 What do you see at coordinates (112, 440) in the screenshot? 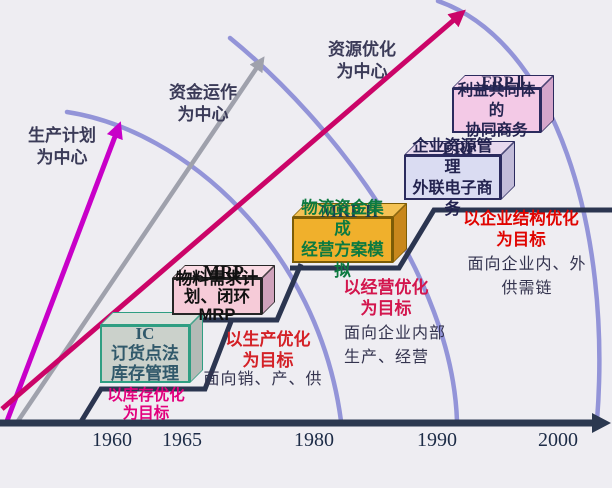
I see `year-1960: 1960` at bounding box center [112, 440].